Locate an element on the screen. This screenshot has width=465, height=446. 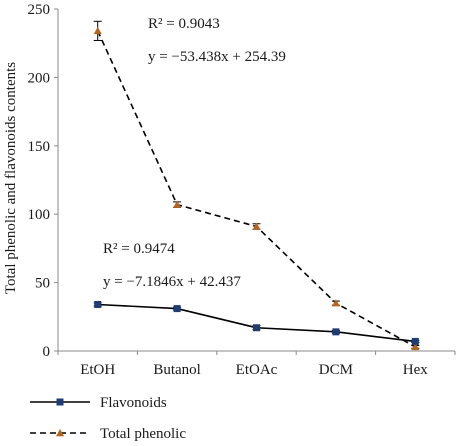
series-line is located at coordinates (256, 323).